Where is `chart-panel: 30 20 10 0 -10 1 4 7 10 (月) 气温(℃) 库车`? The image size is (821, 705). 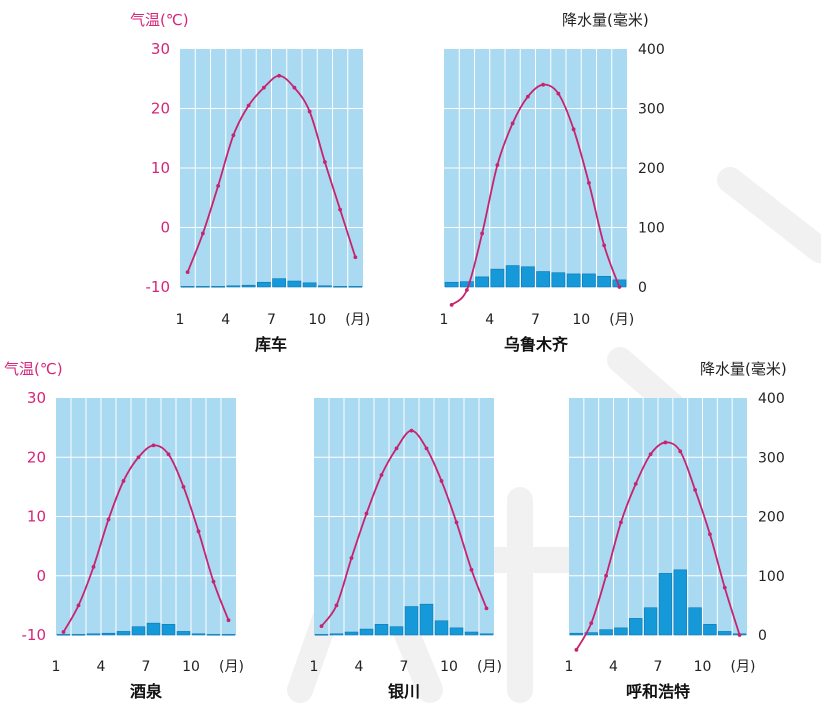
chart-panel: 30 20 10 0 -10 1 4 7 10 (月) 气温(℃) 库车 is located at coordinates (250, 182).